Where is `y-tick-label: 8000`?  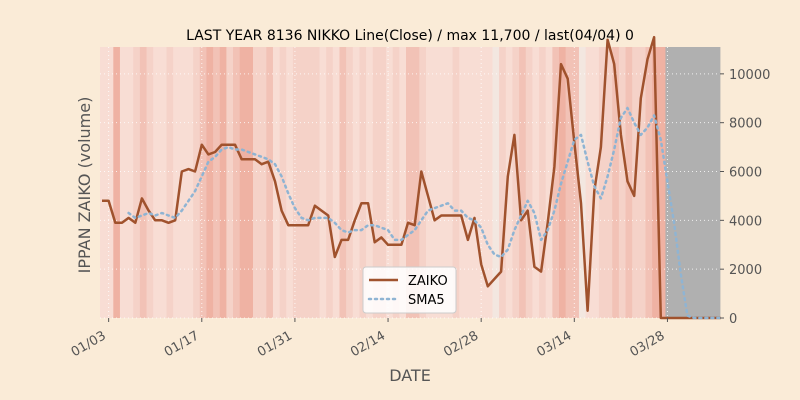
y-tick-label: 8000 is located at coordinates (745, 124).